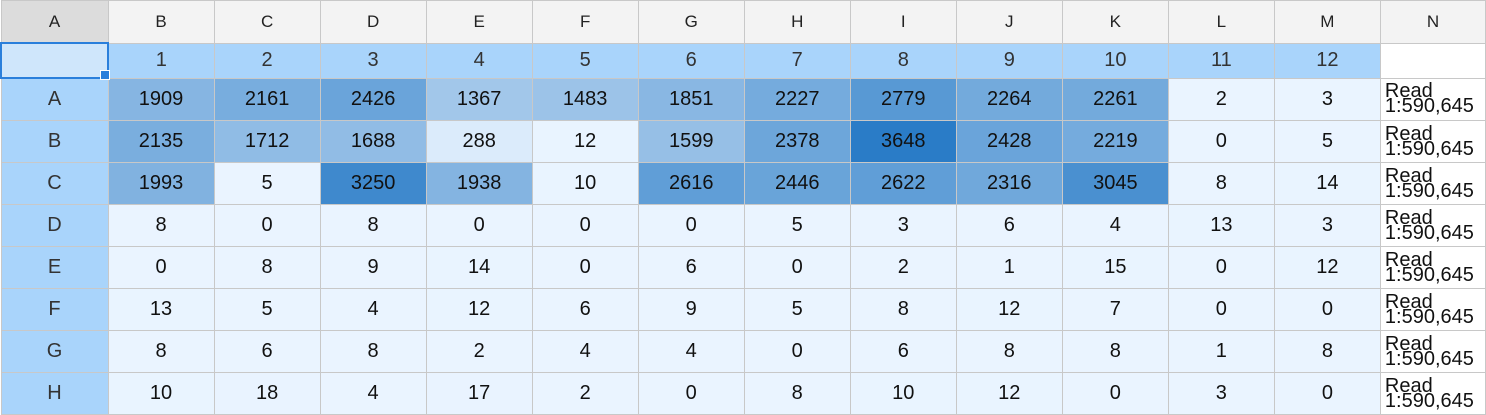 This screenshot has width=1486, height=415. I want to click on well-value: 2161, so click(267, 99).